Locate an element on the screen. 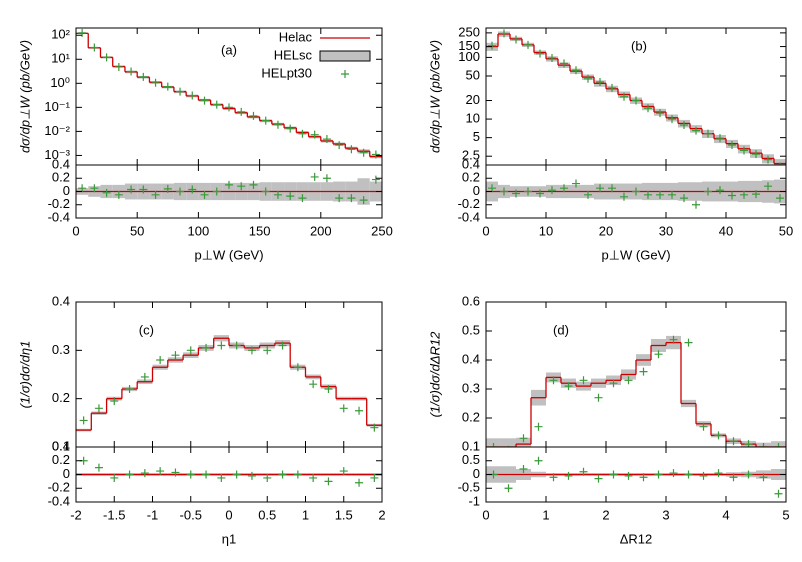  ratio-tick-label: 0.2 is located at coordinates (61, 459).